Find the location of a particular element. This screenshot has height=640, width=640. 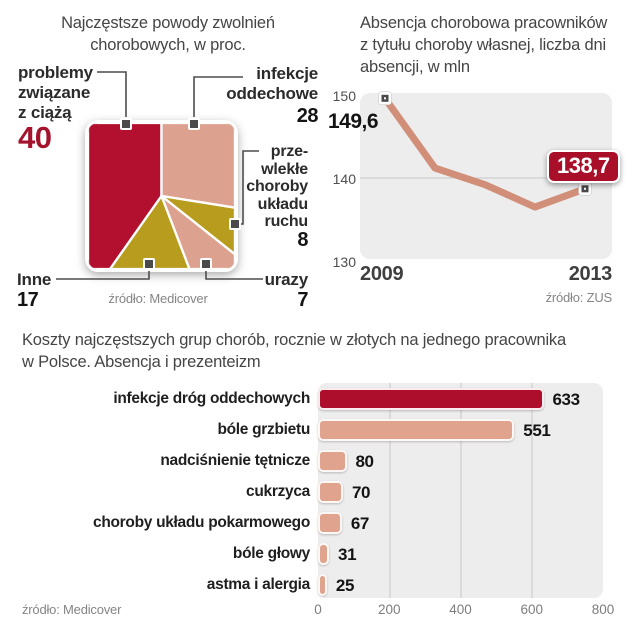

pie-source: źródło: Medicover is located at coordinates (158, 298).